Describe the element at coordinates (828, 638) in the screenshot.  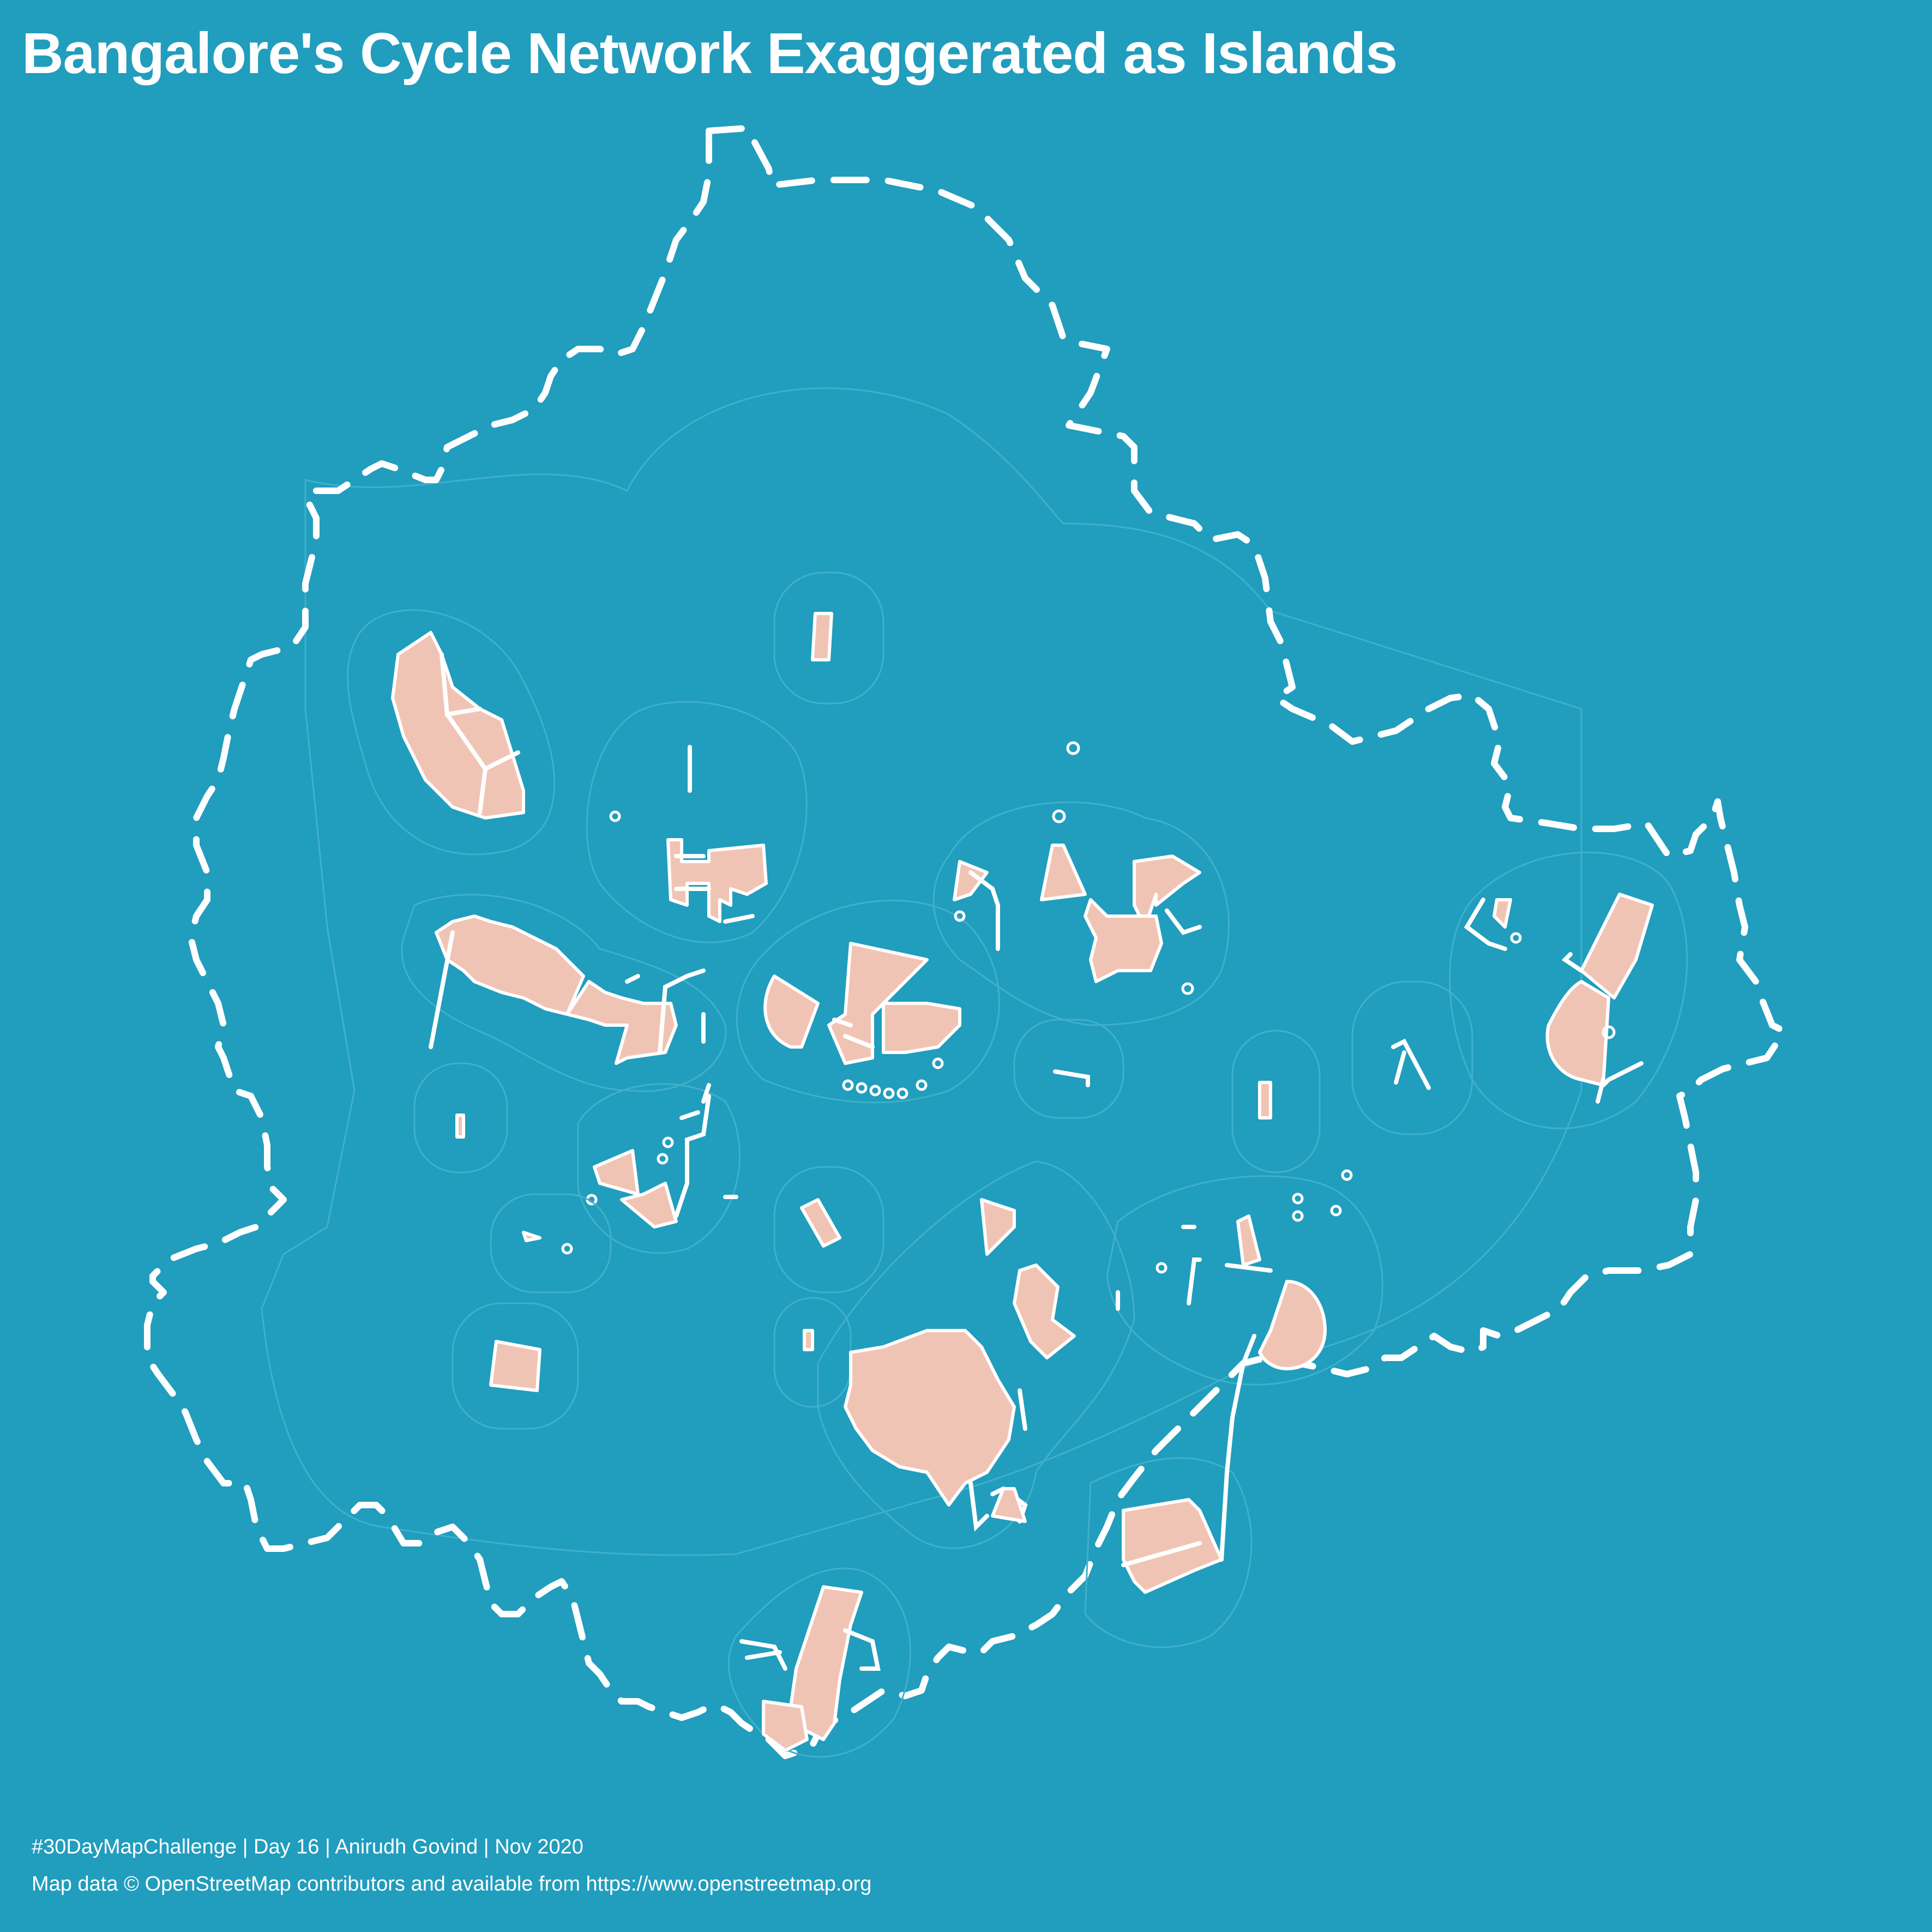
I see `island-top-rect` at that location.